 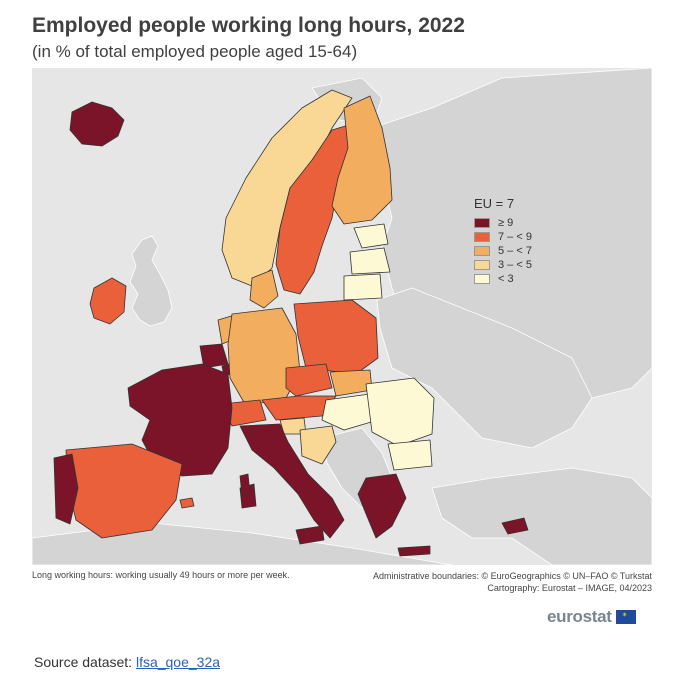 What do you see at coordinates (515, 264) in the screenshot?
I see `legend-label: 3 – < 5` at bounding box center [515, 264].